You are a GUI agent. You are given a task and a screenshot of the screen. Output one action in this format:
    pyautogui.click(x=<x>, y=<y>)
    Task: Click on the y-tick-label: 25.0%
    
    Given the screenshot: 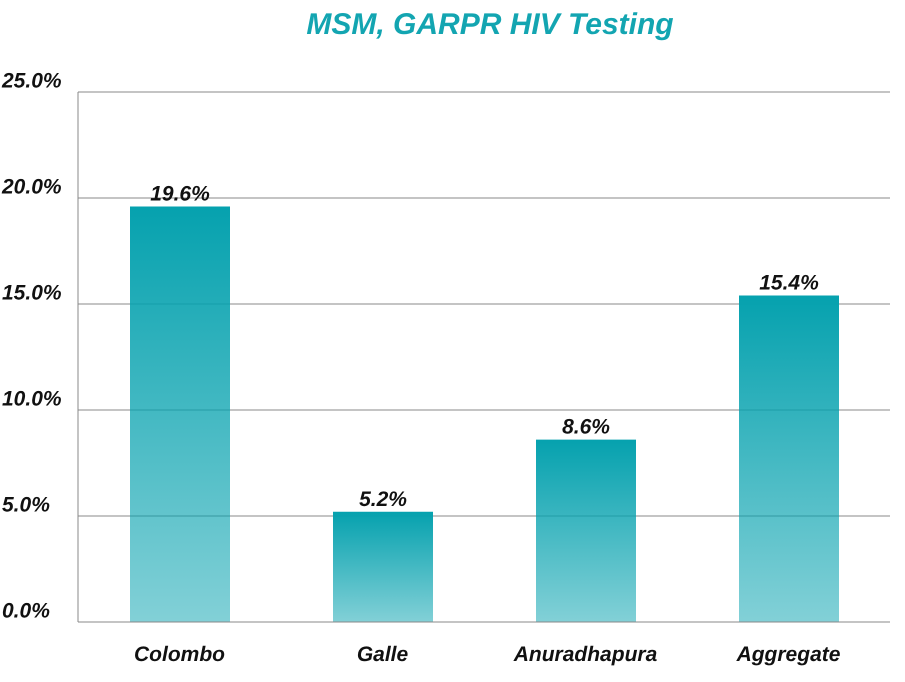 What is the action you would take?
    pyautogui.click(x=31, y=80)
    